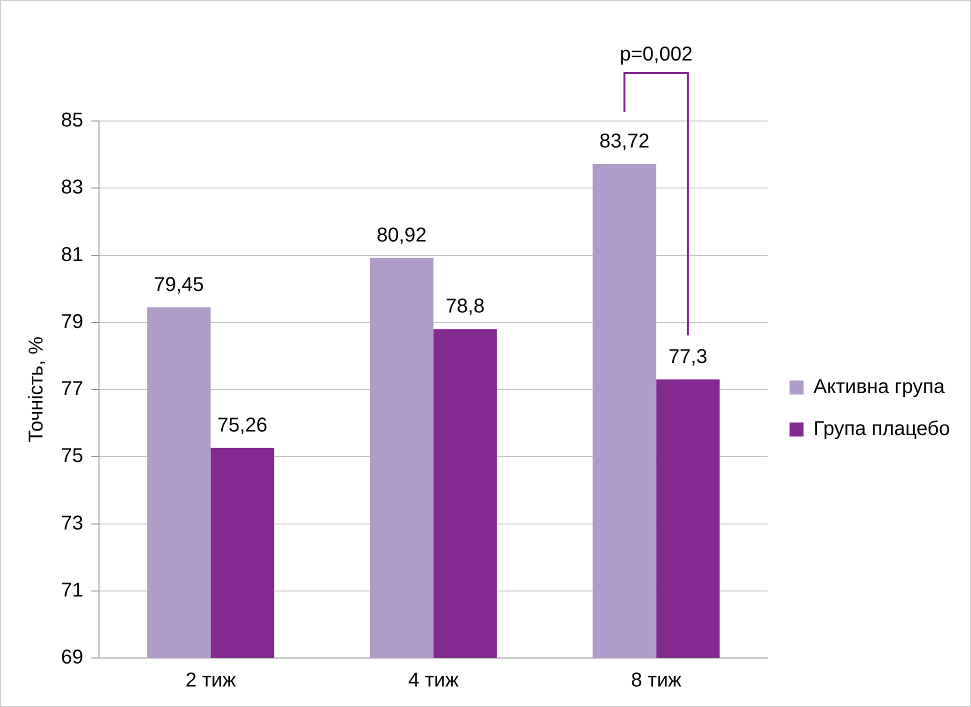 This screenshot has height=707, width=971. What do you see at coordinates (72, 456) in the screenshot?
I see `y-tick-label: 75` at bounding box center [72, 456].